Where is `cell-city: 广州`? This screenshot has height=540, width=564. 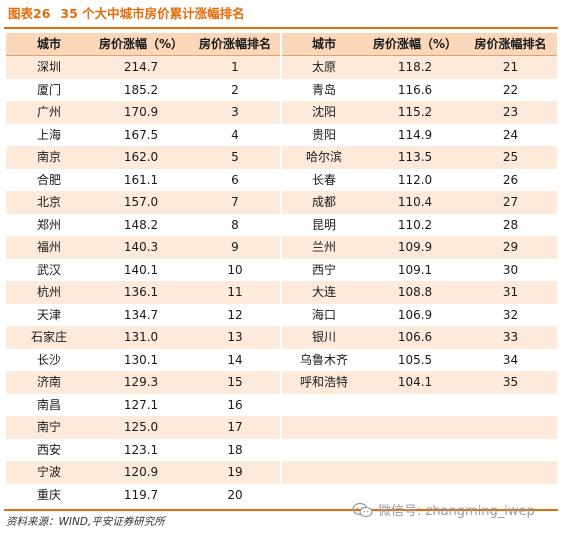
cell-city: 广州 is located at coordinates (48, 112).